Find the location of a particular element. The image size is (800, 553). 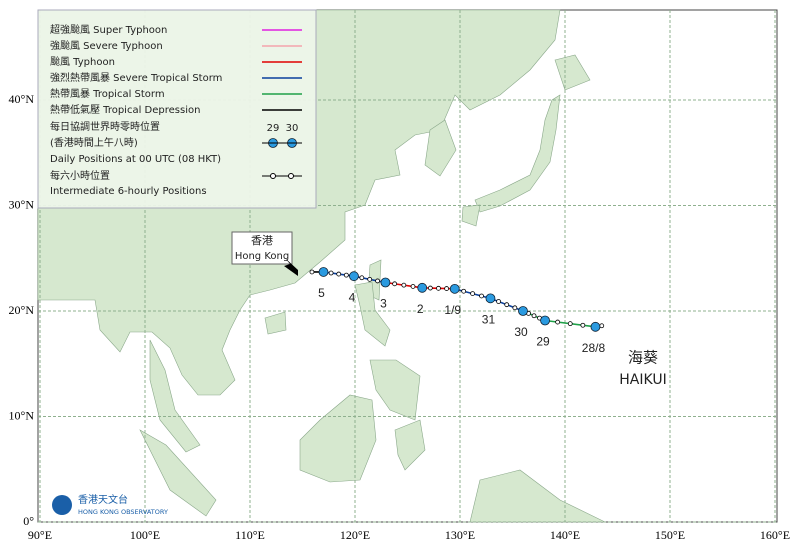

legend-daily-zh2: (香港時間上午八時) is located at coordinates (94, 142).